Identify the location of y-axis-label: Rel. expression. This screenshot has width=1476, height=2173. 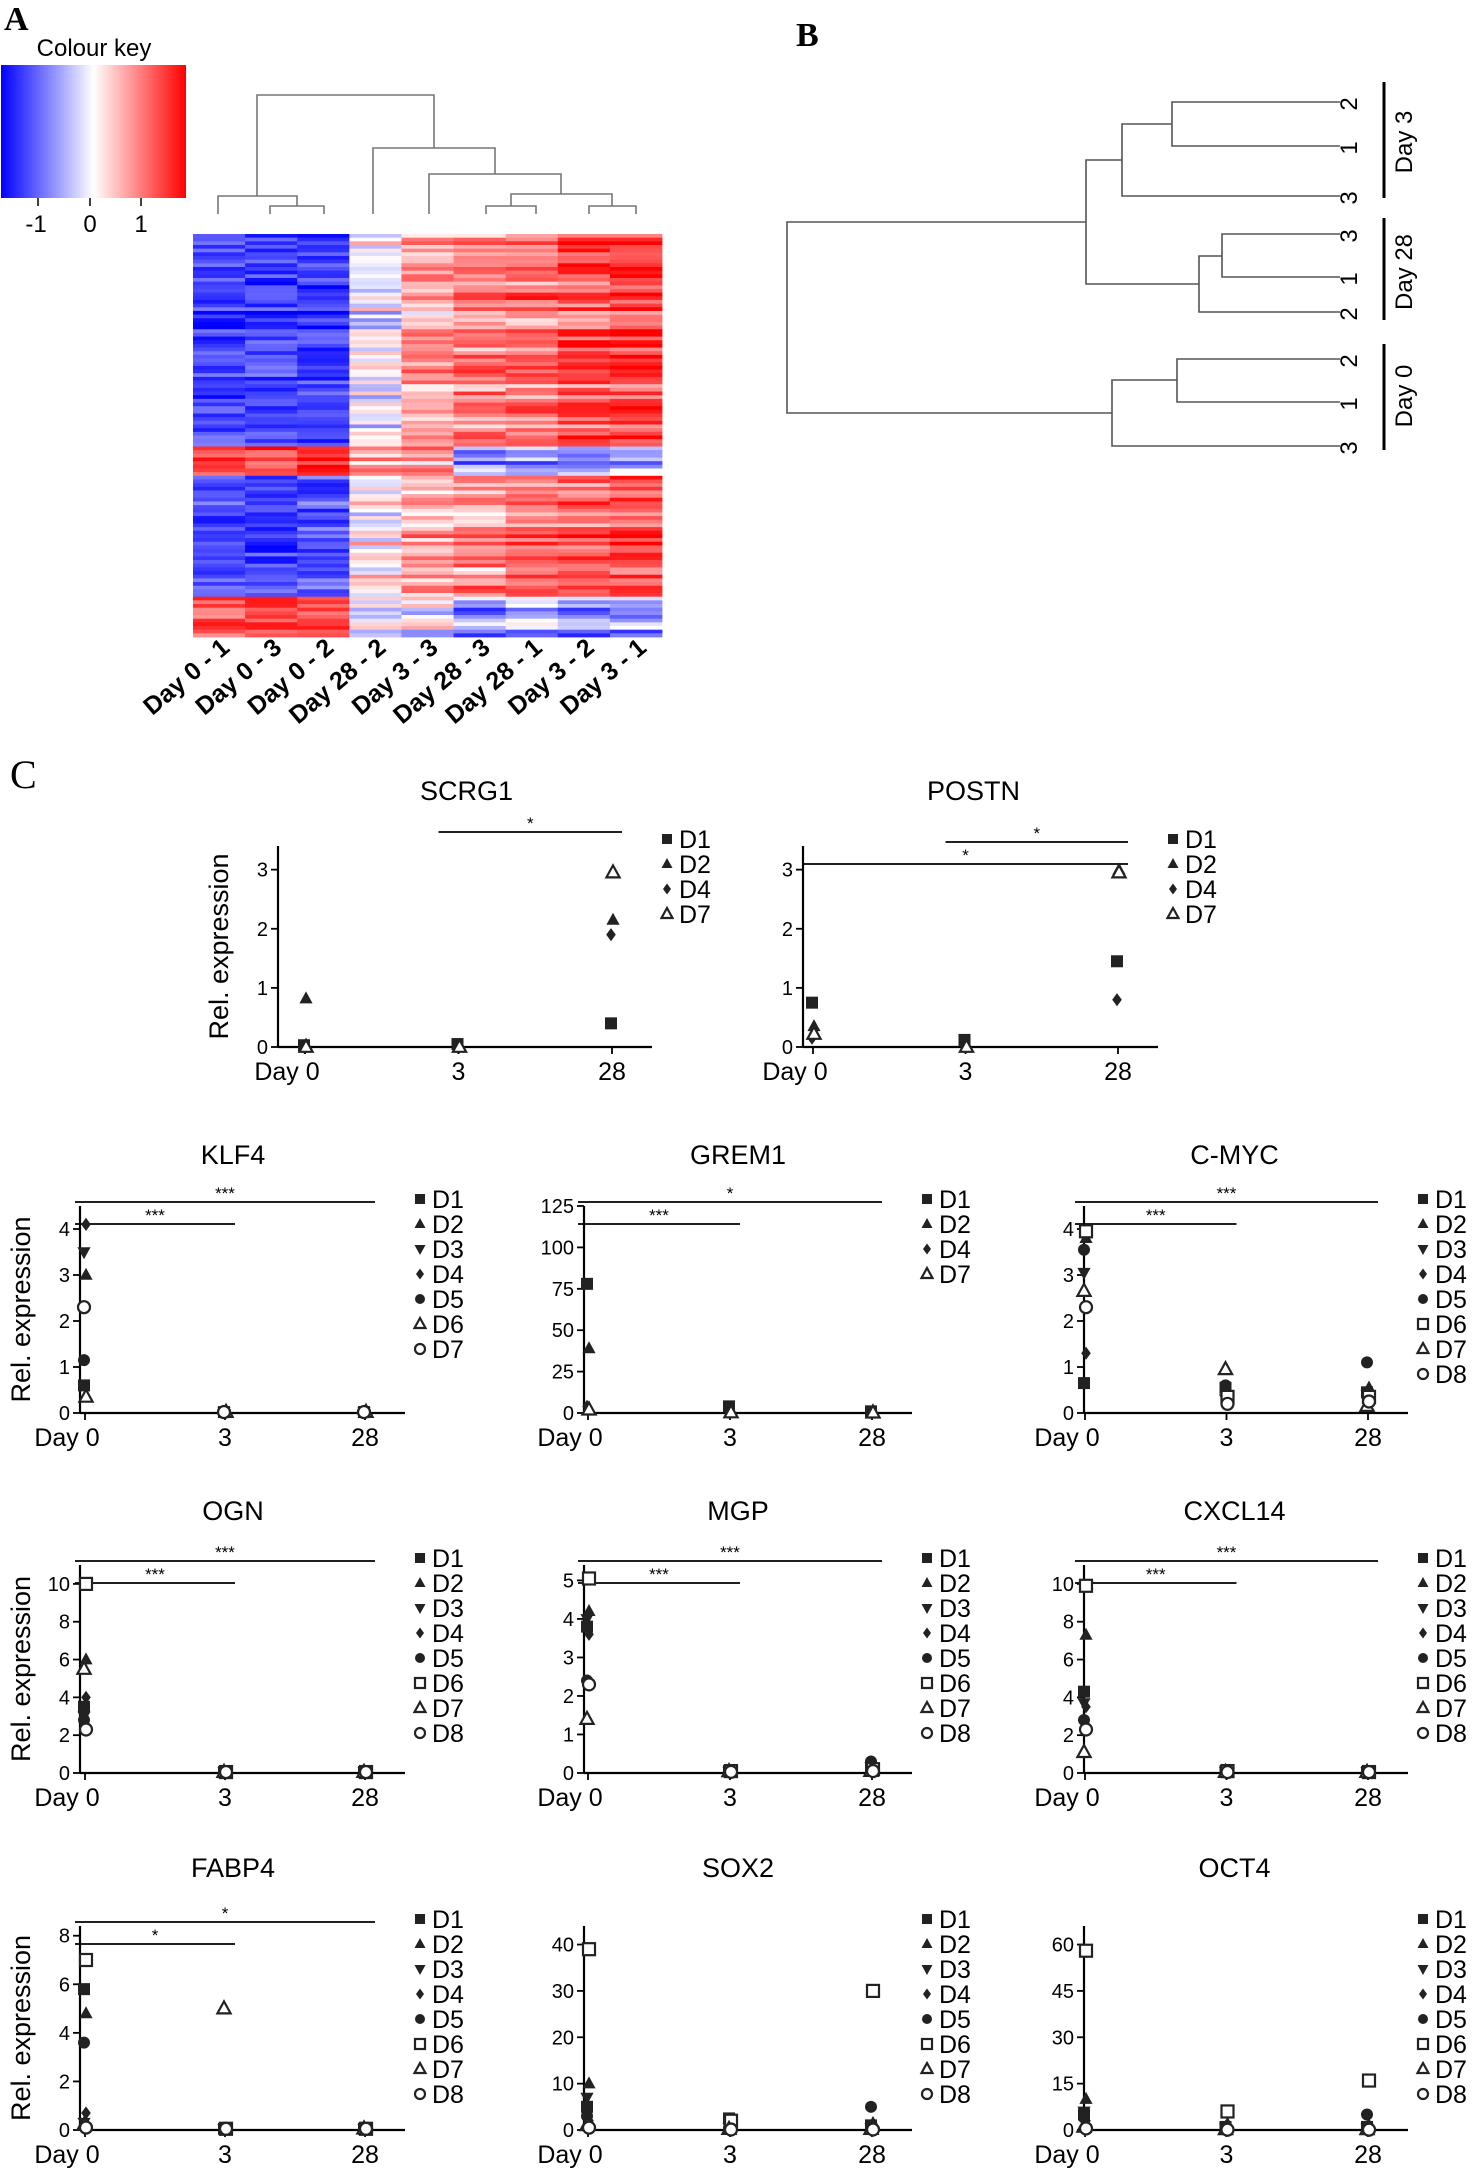
(21, 1309).